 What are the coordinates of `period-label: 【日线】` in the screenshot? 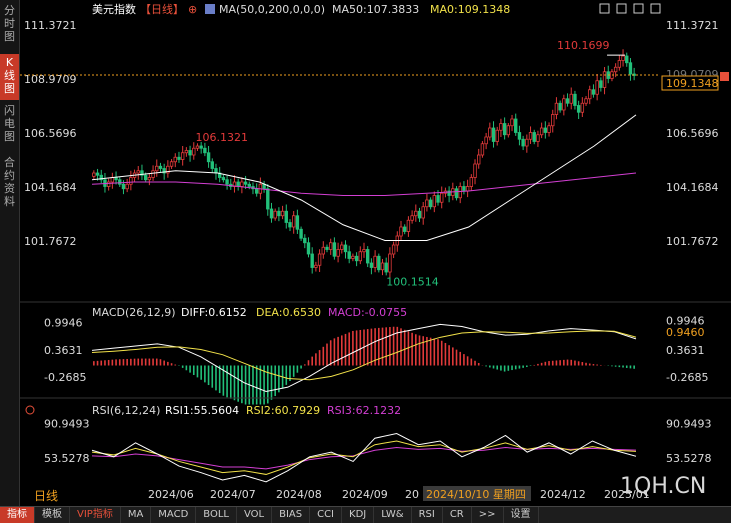 It's located at (162, 9).